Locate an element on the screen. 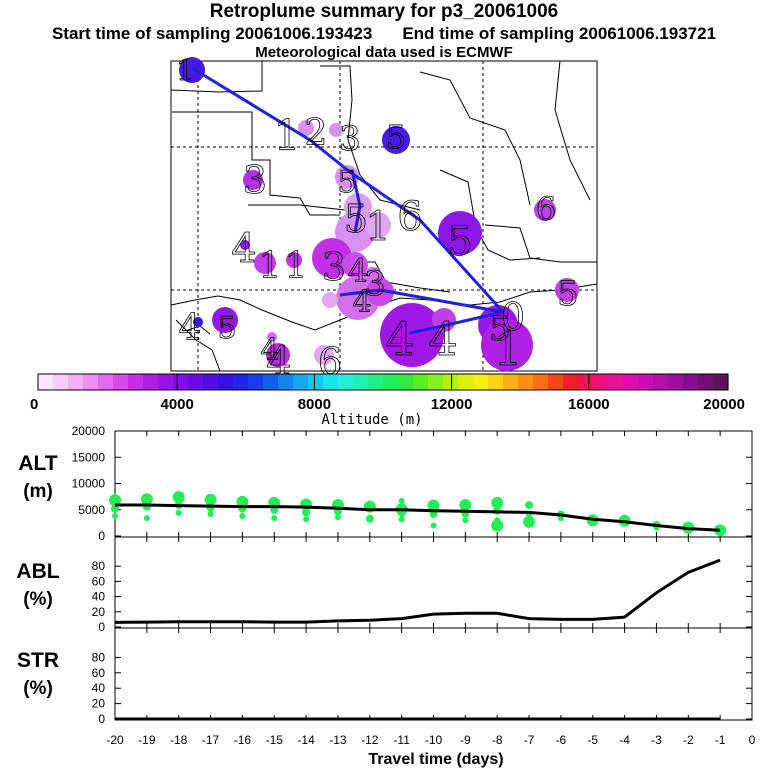 Image resolution: width=768 pixels, height=768 pixels. x-tick-label: -13 is located at coordinates (338, 740).